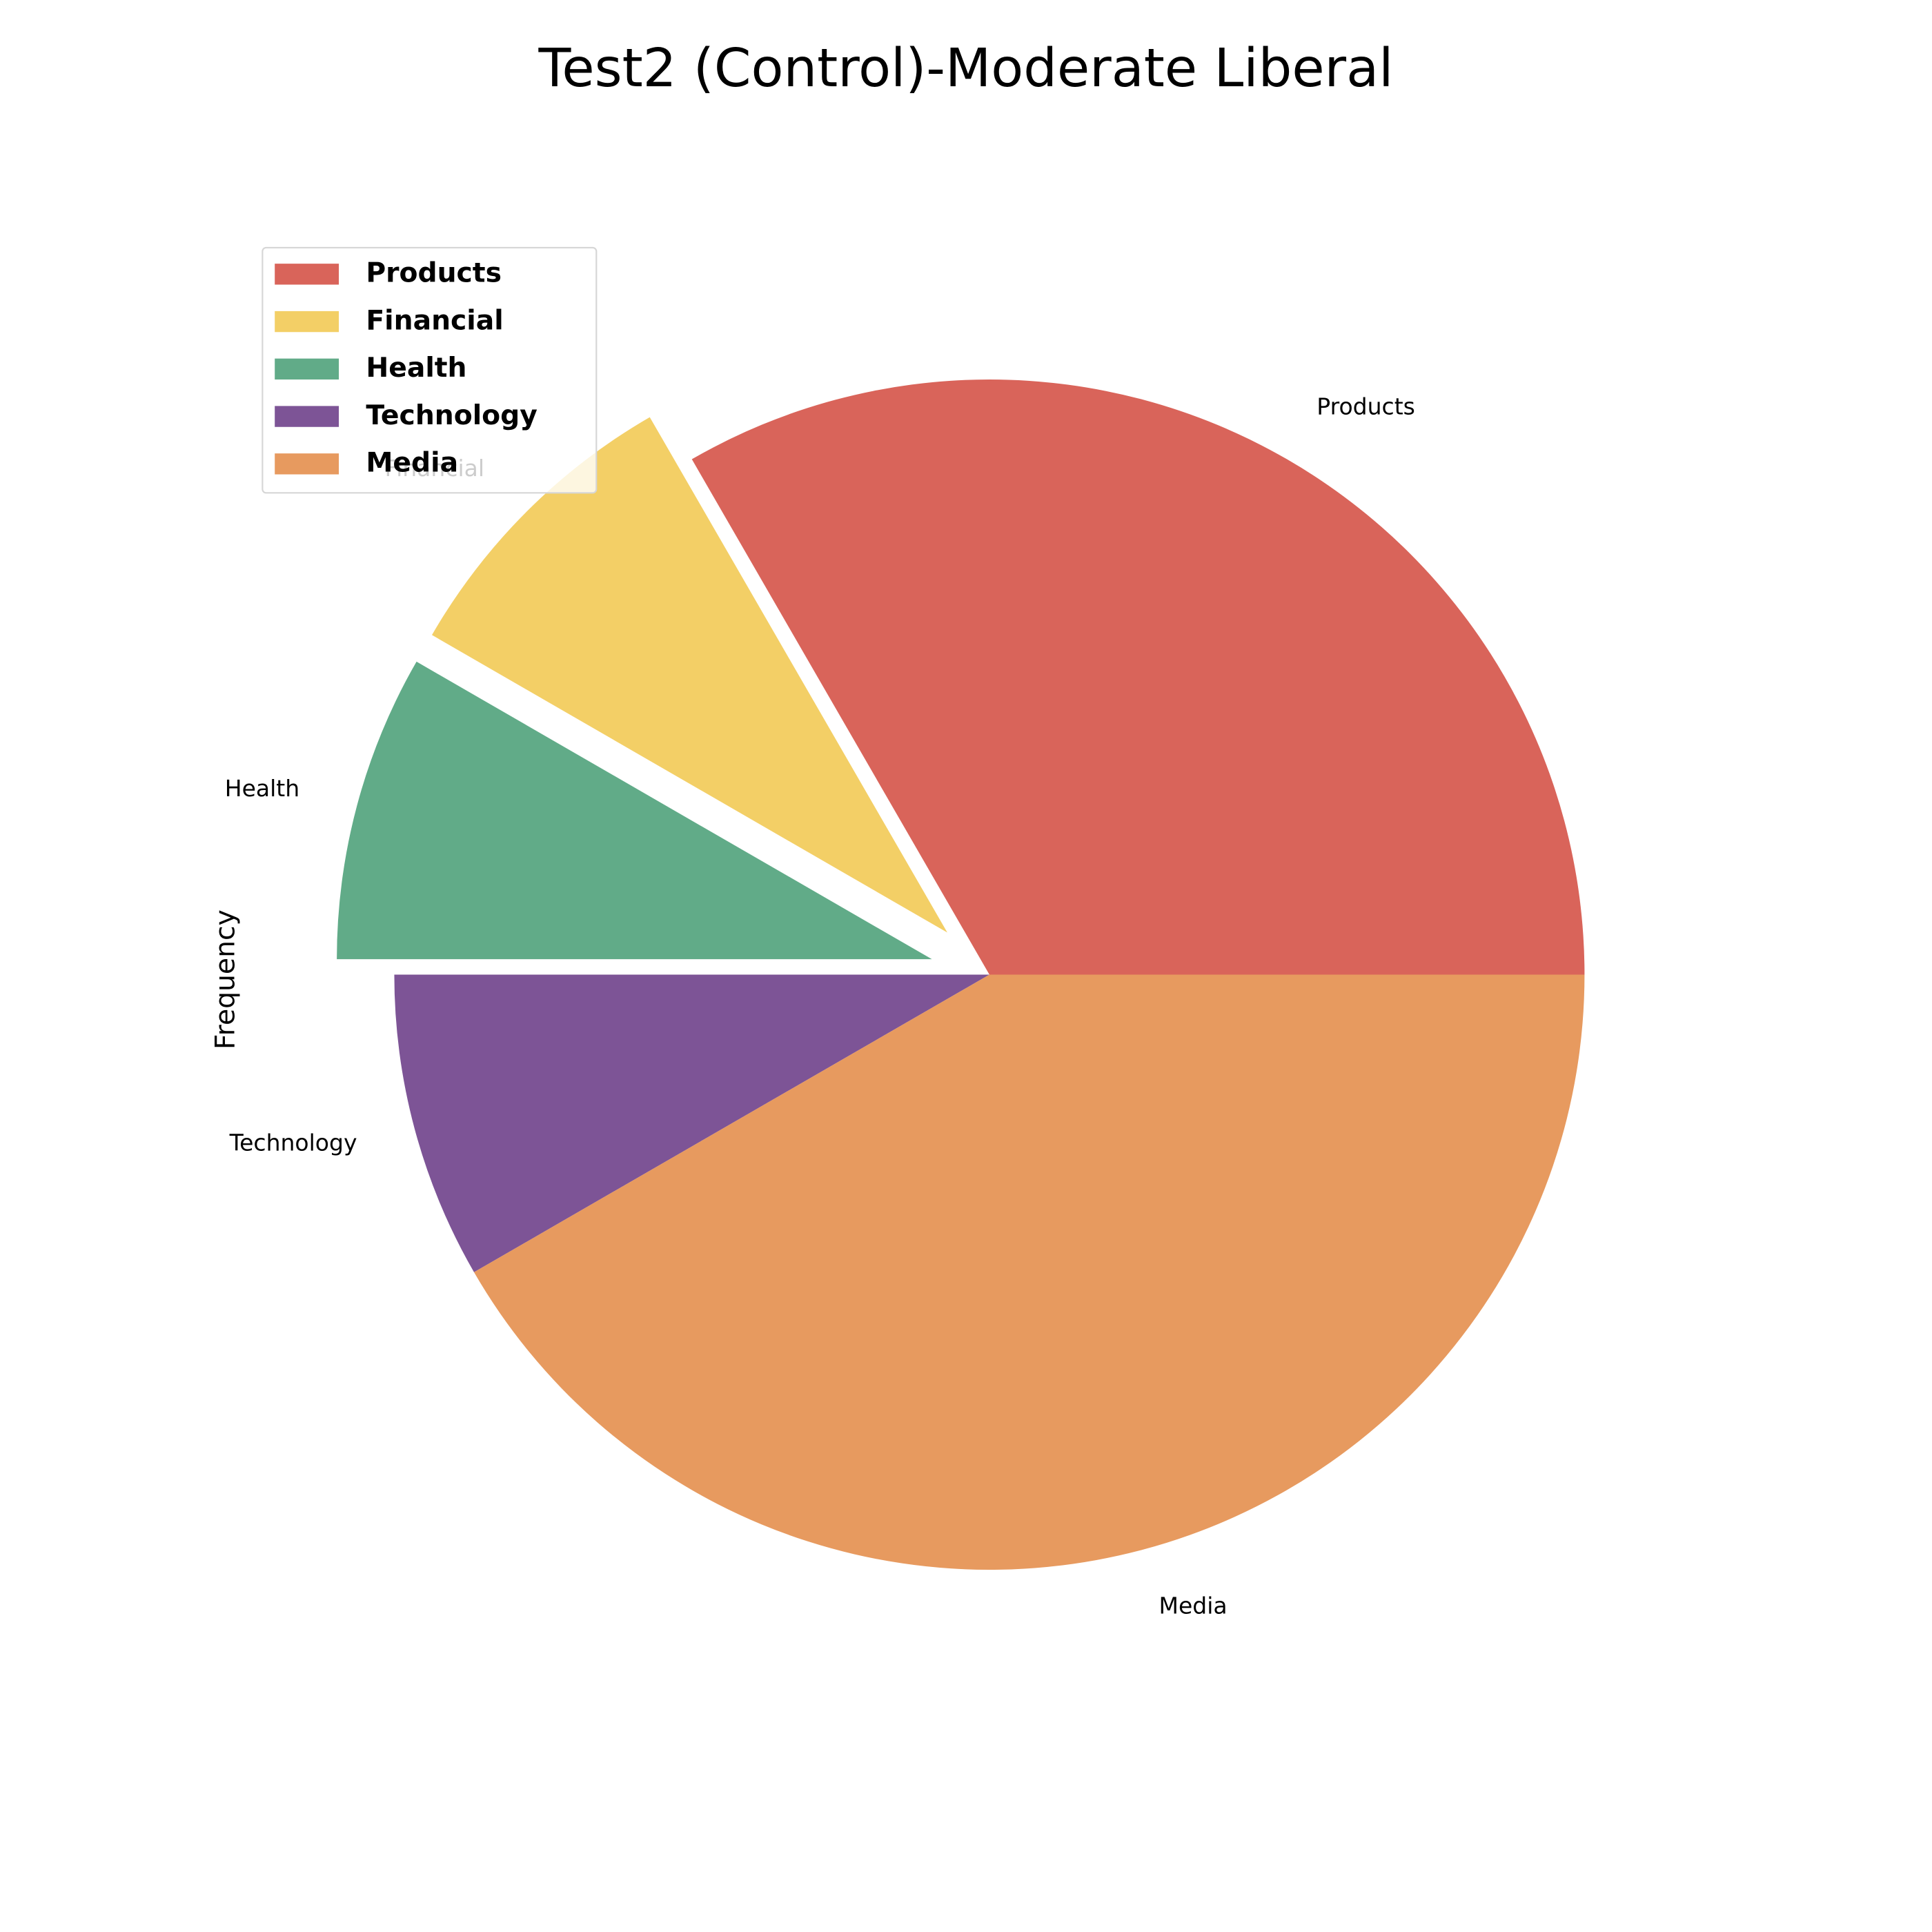 The width and height of the screenshot is (1932, 1932). Describe the element at coordinates (966, 68) in the screenshot. I see `chart-title: Test2 (Control)-Moderate Liberal` at that location.